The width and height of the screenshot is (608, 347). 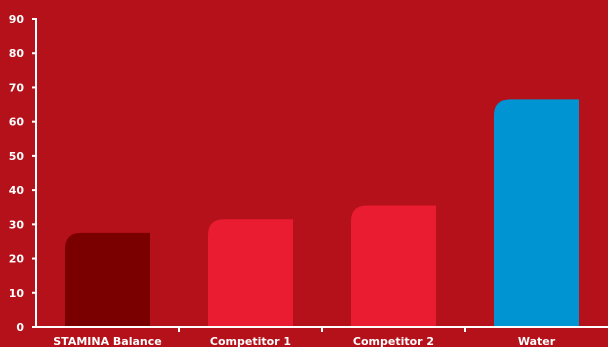 What do you see at coordinates (17, 259) in the screenshot?
I see `y-tick-label: 20` at bounding box center [17, 259].